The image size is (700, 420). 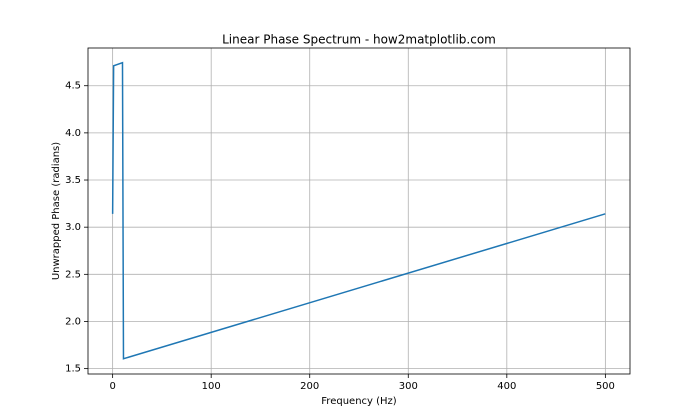 What do you see at coordinates (211, 386) in the screenshot?
I see `x-tick-label: 100` at bounding box center [211, 386].